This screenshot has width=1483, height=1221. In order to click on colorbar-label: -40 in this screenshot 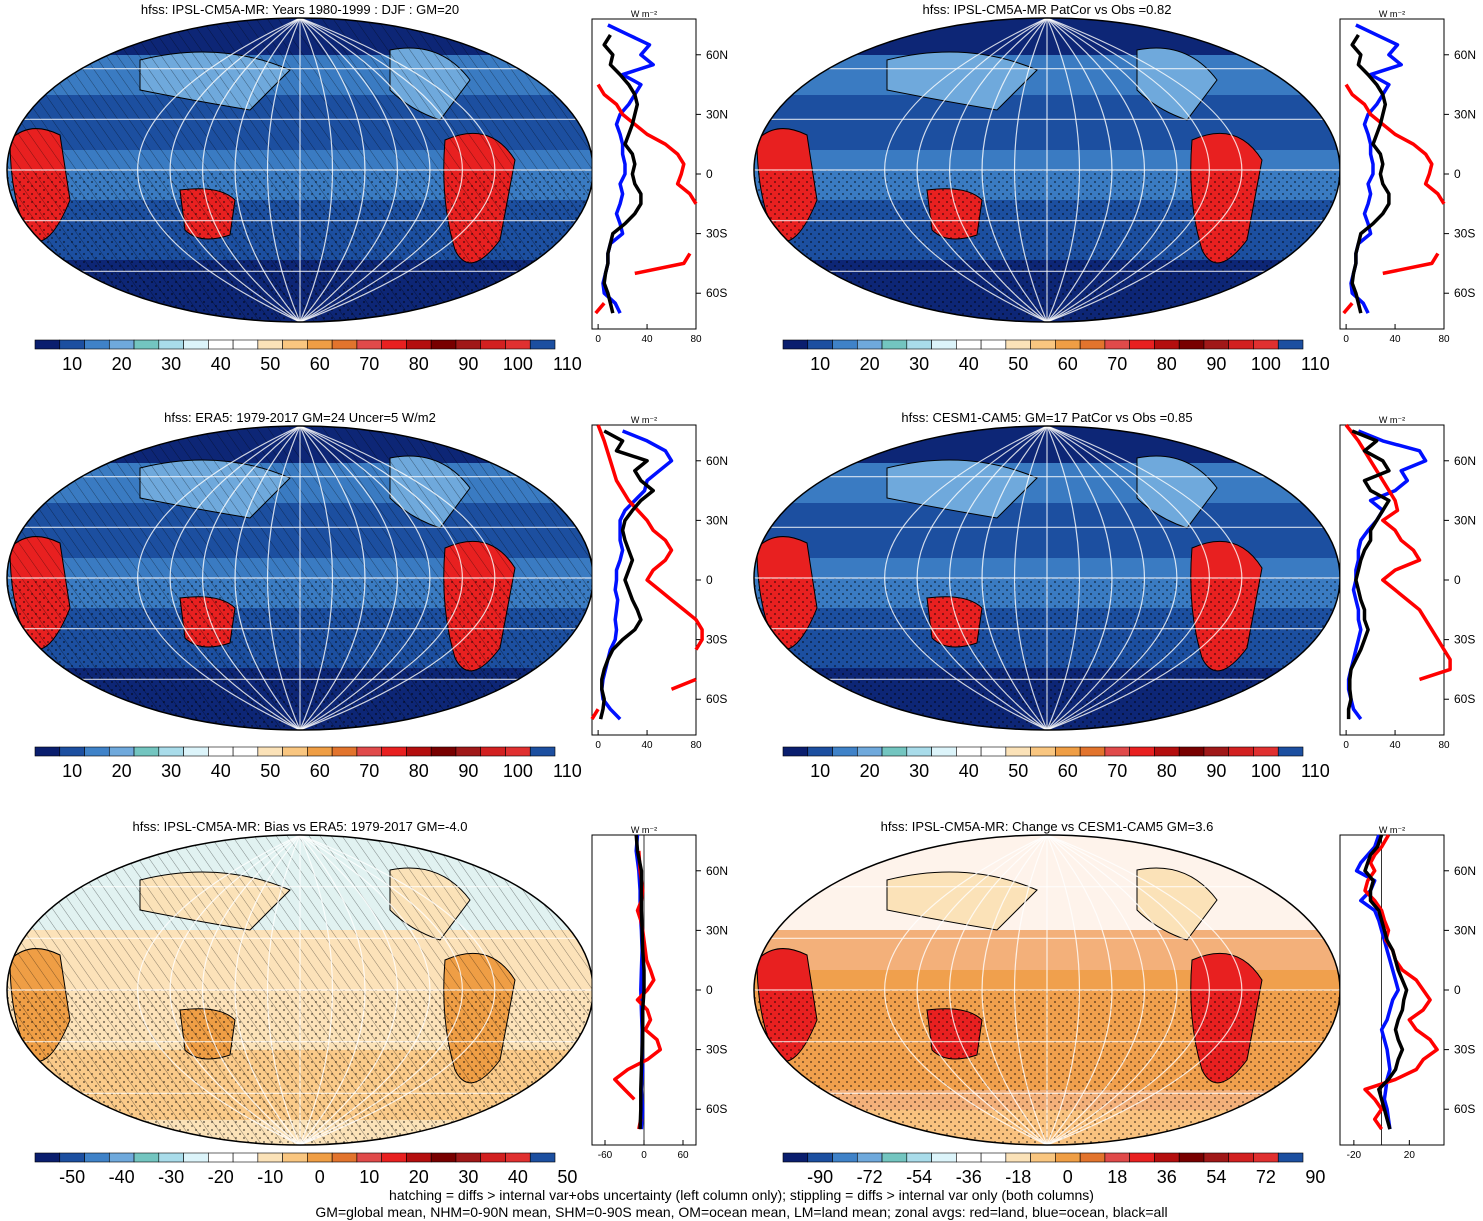, I will do `click(122, 1177)`.